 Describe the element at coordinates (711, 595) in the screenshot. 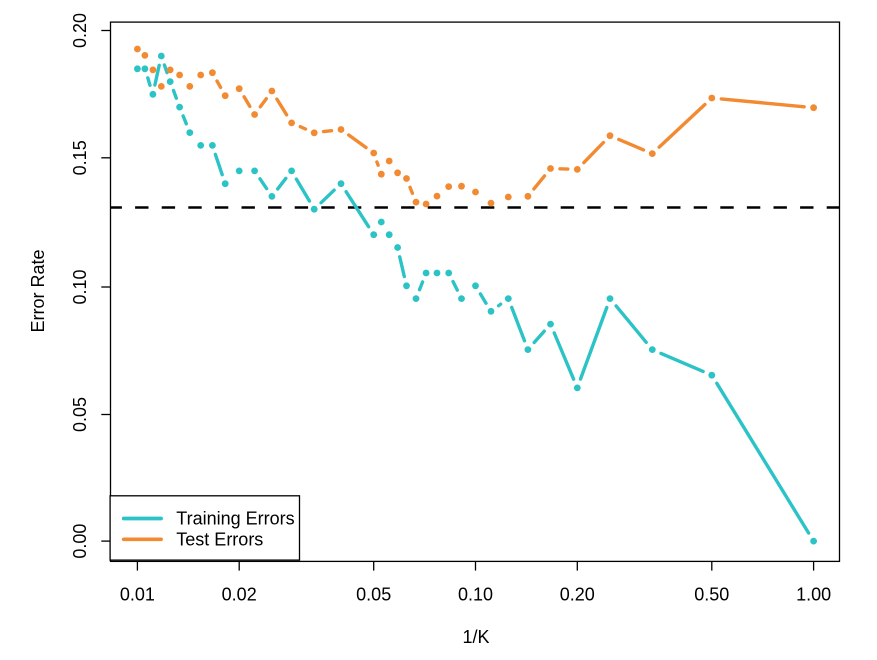

I see `svg-text: 0.50` at that location.